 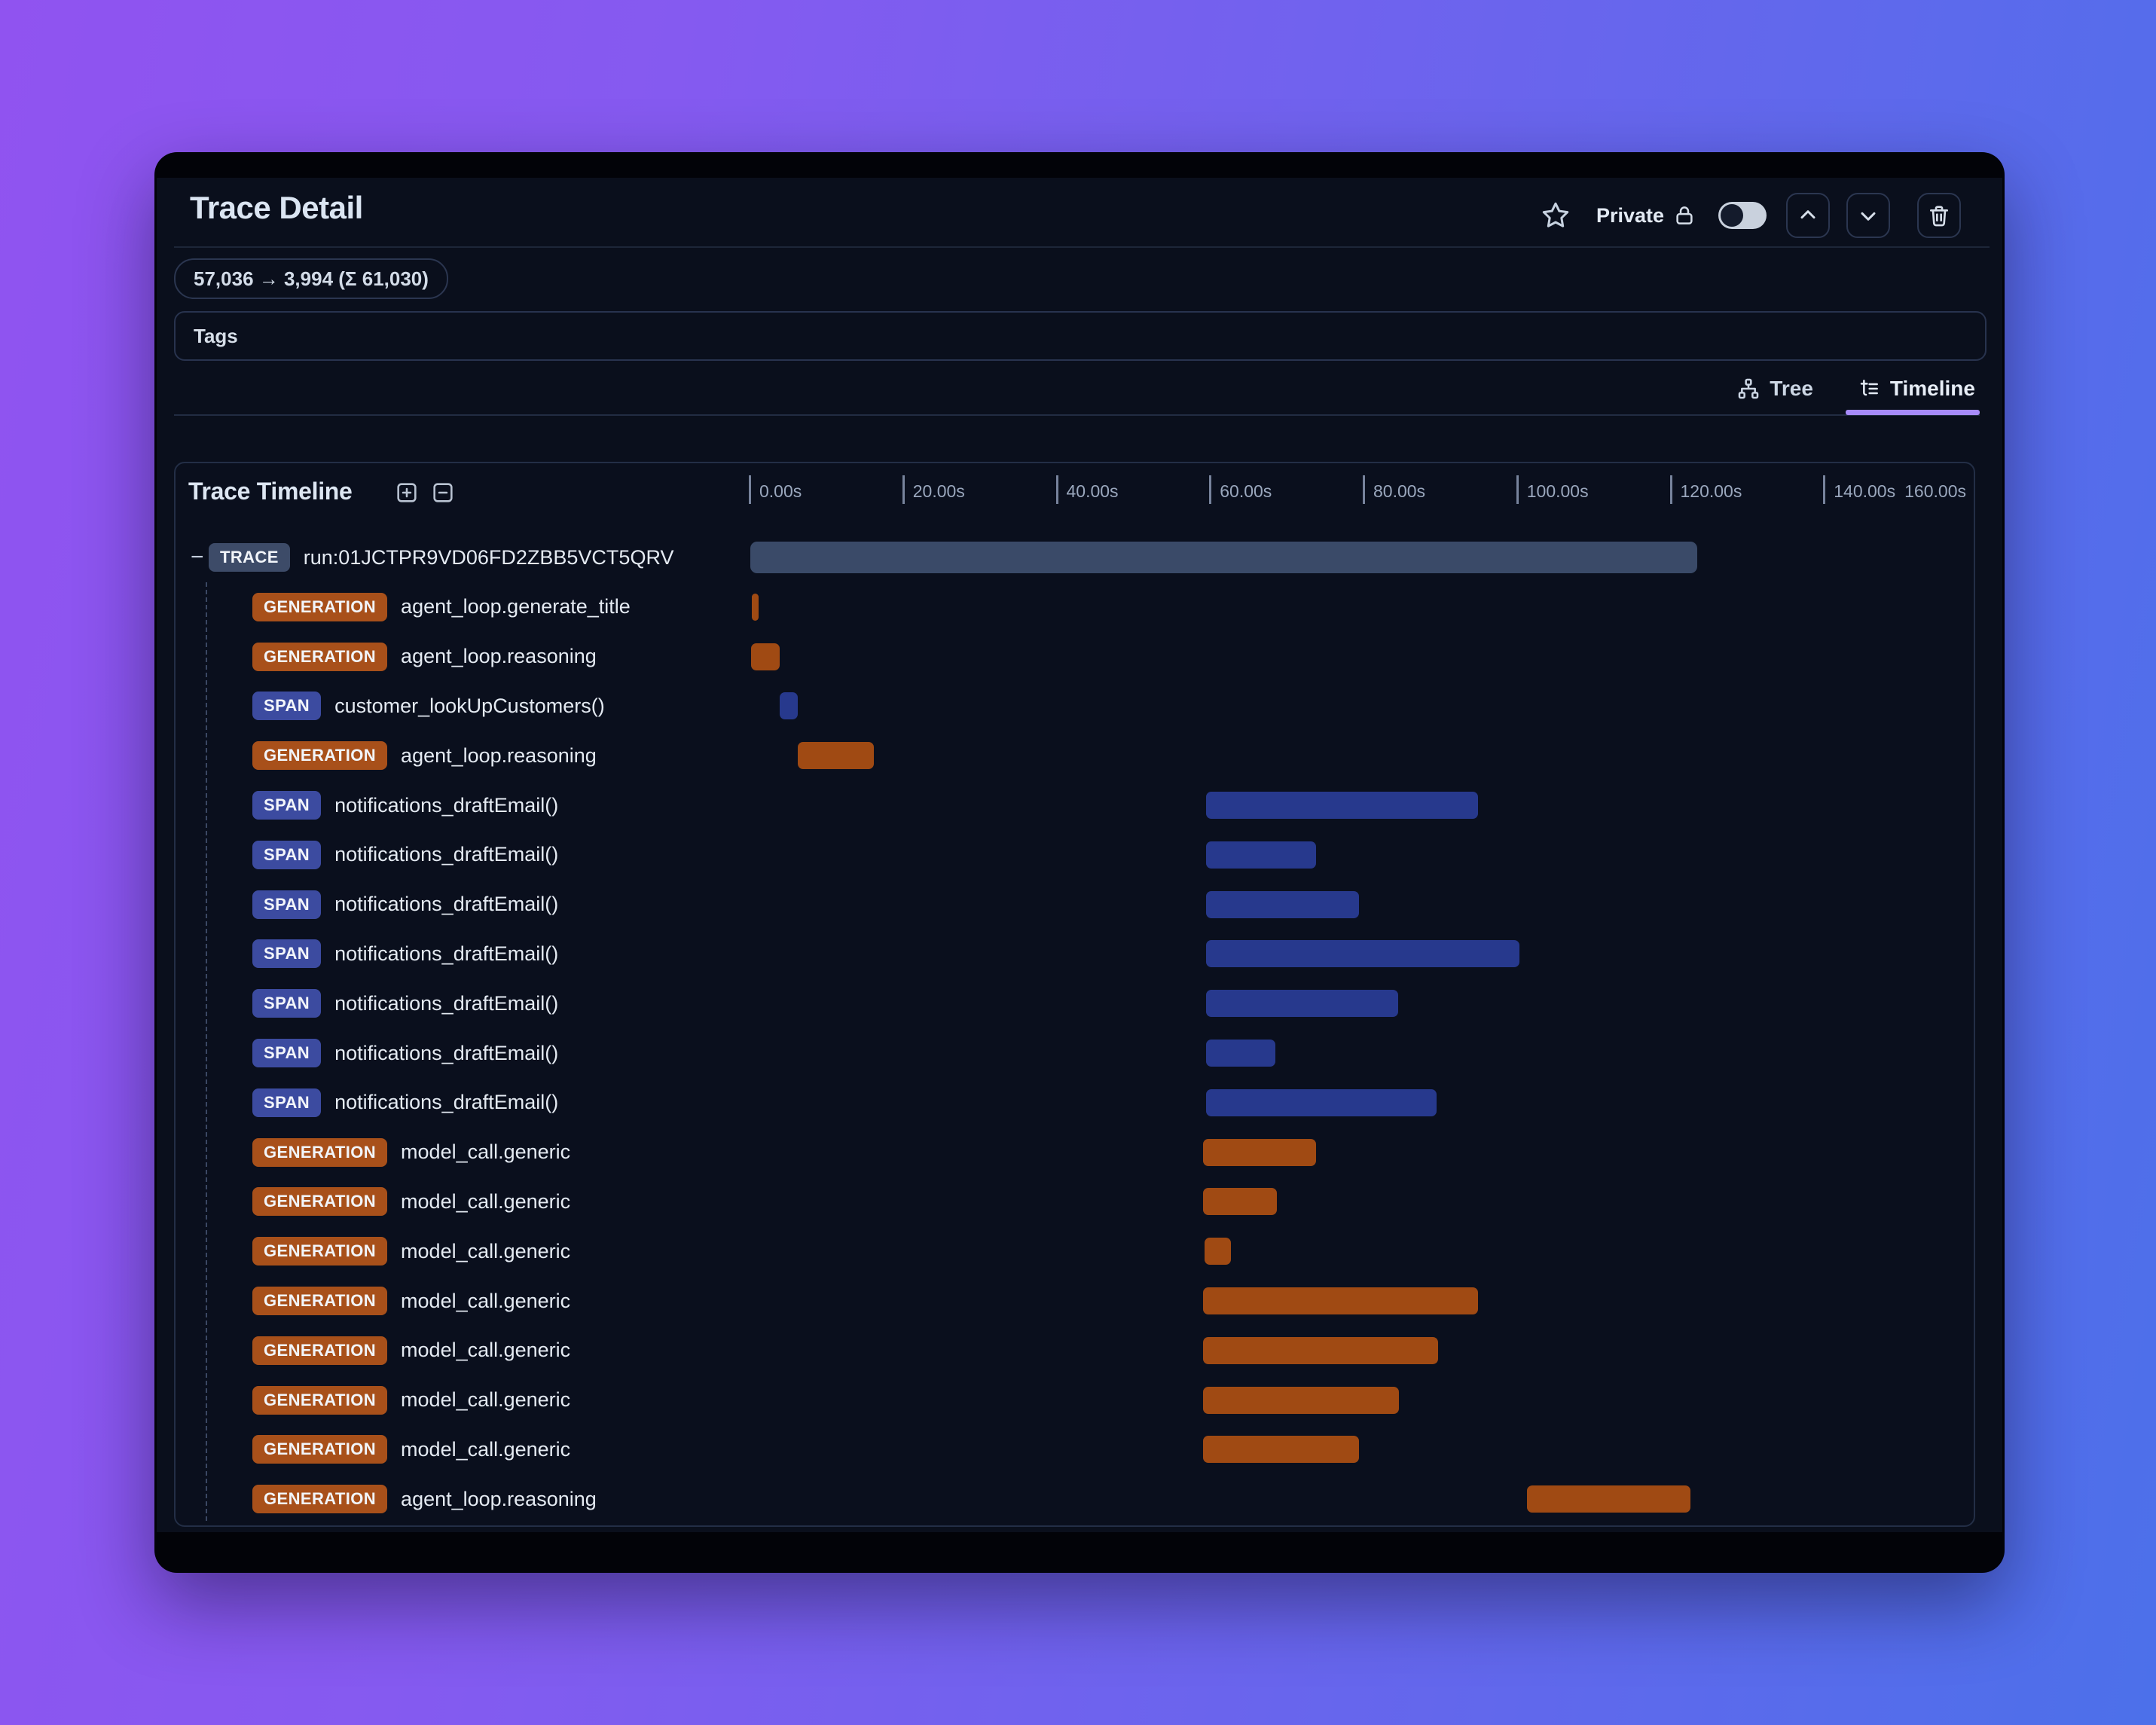 What do you see at coordinates (1080, 336) in the screenshot?
I see `tags-input: Tags` at bounding box center [1080, 336].